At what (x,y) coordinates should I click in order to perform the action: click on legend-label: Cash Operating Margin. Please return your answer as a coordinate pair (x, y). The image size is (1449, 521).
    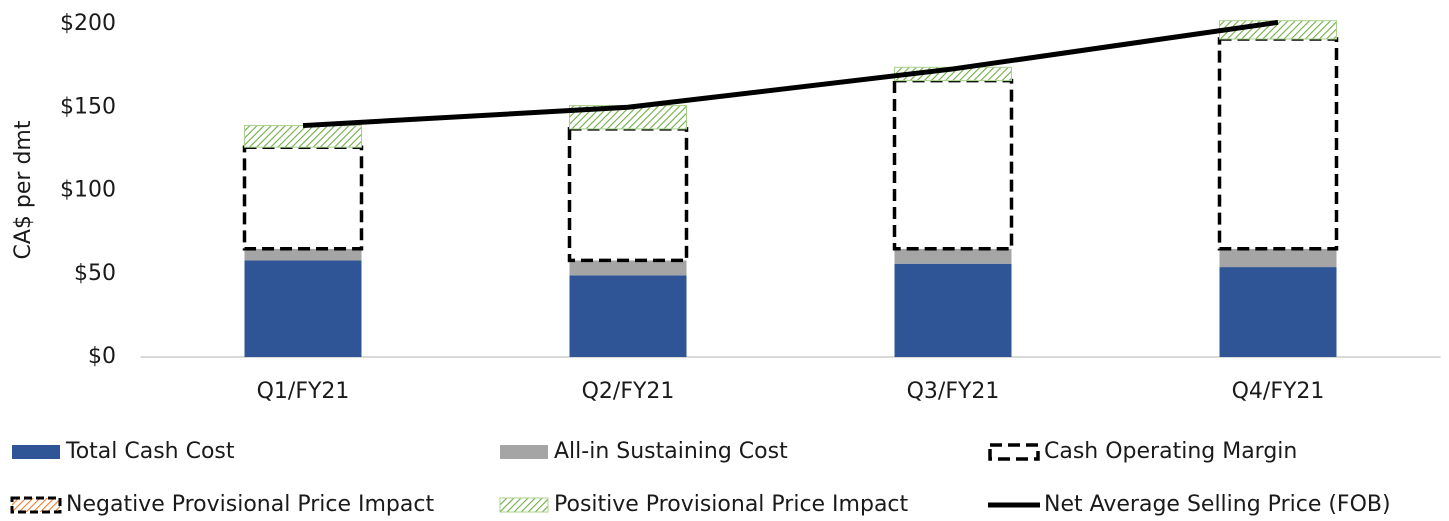
    Looking at the image, I should click on (1170, 451).